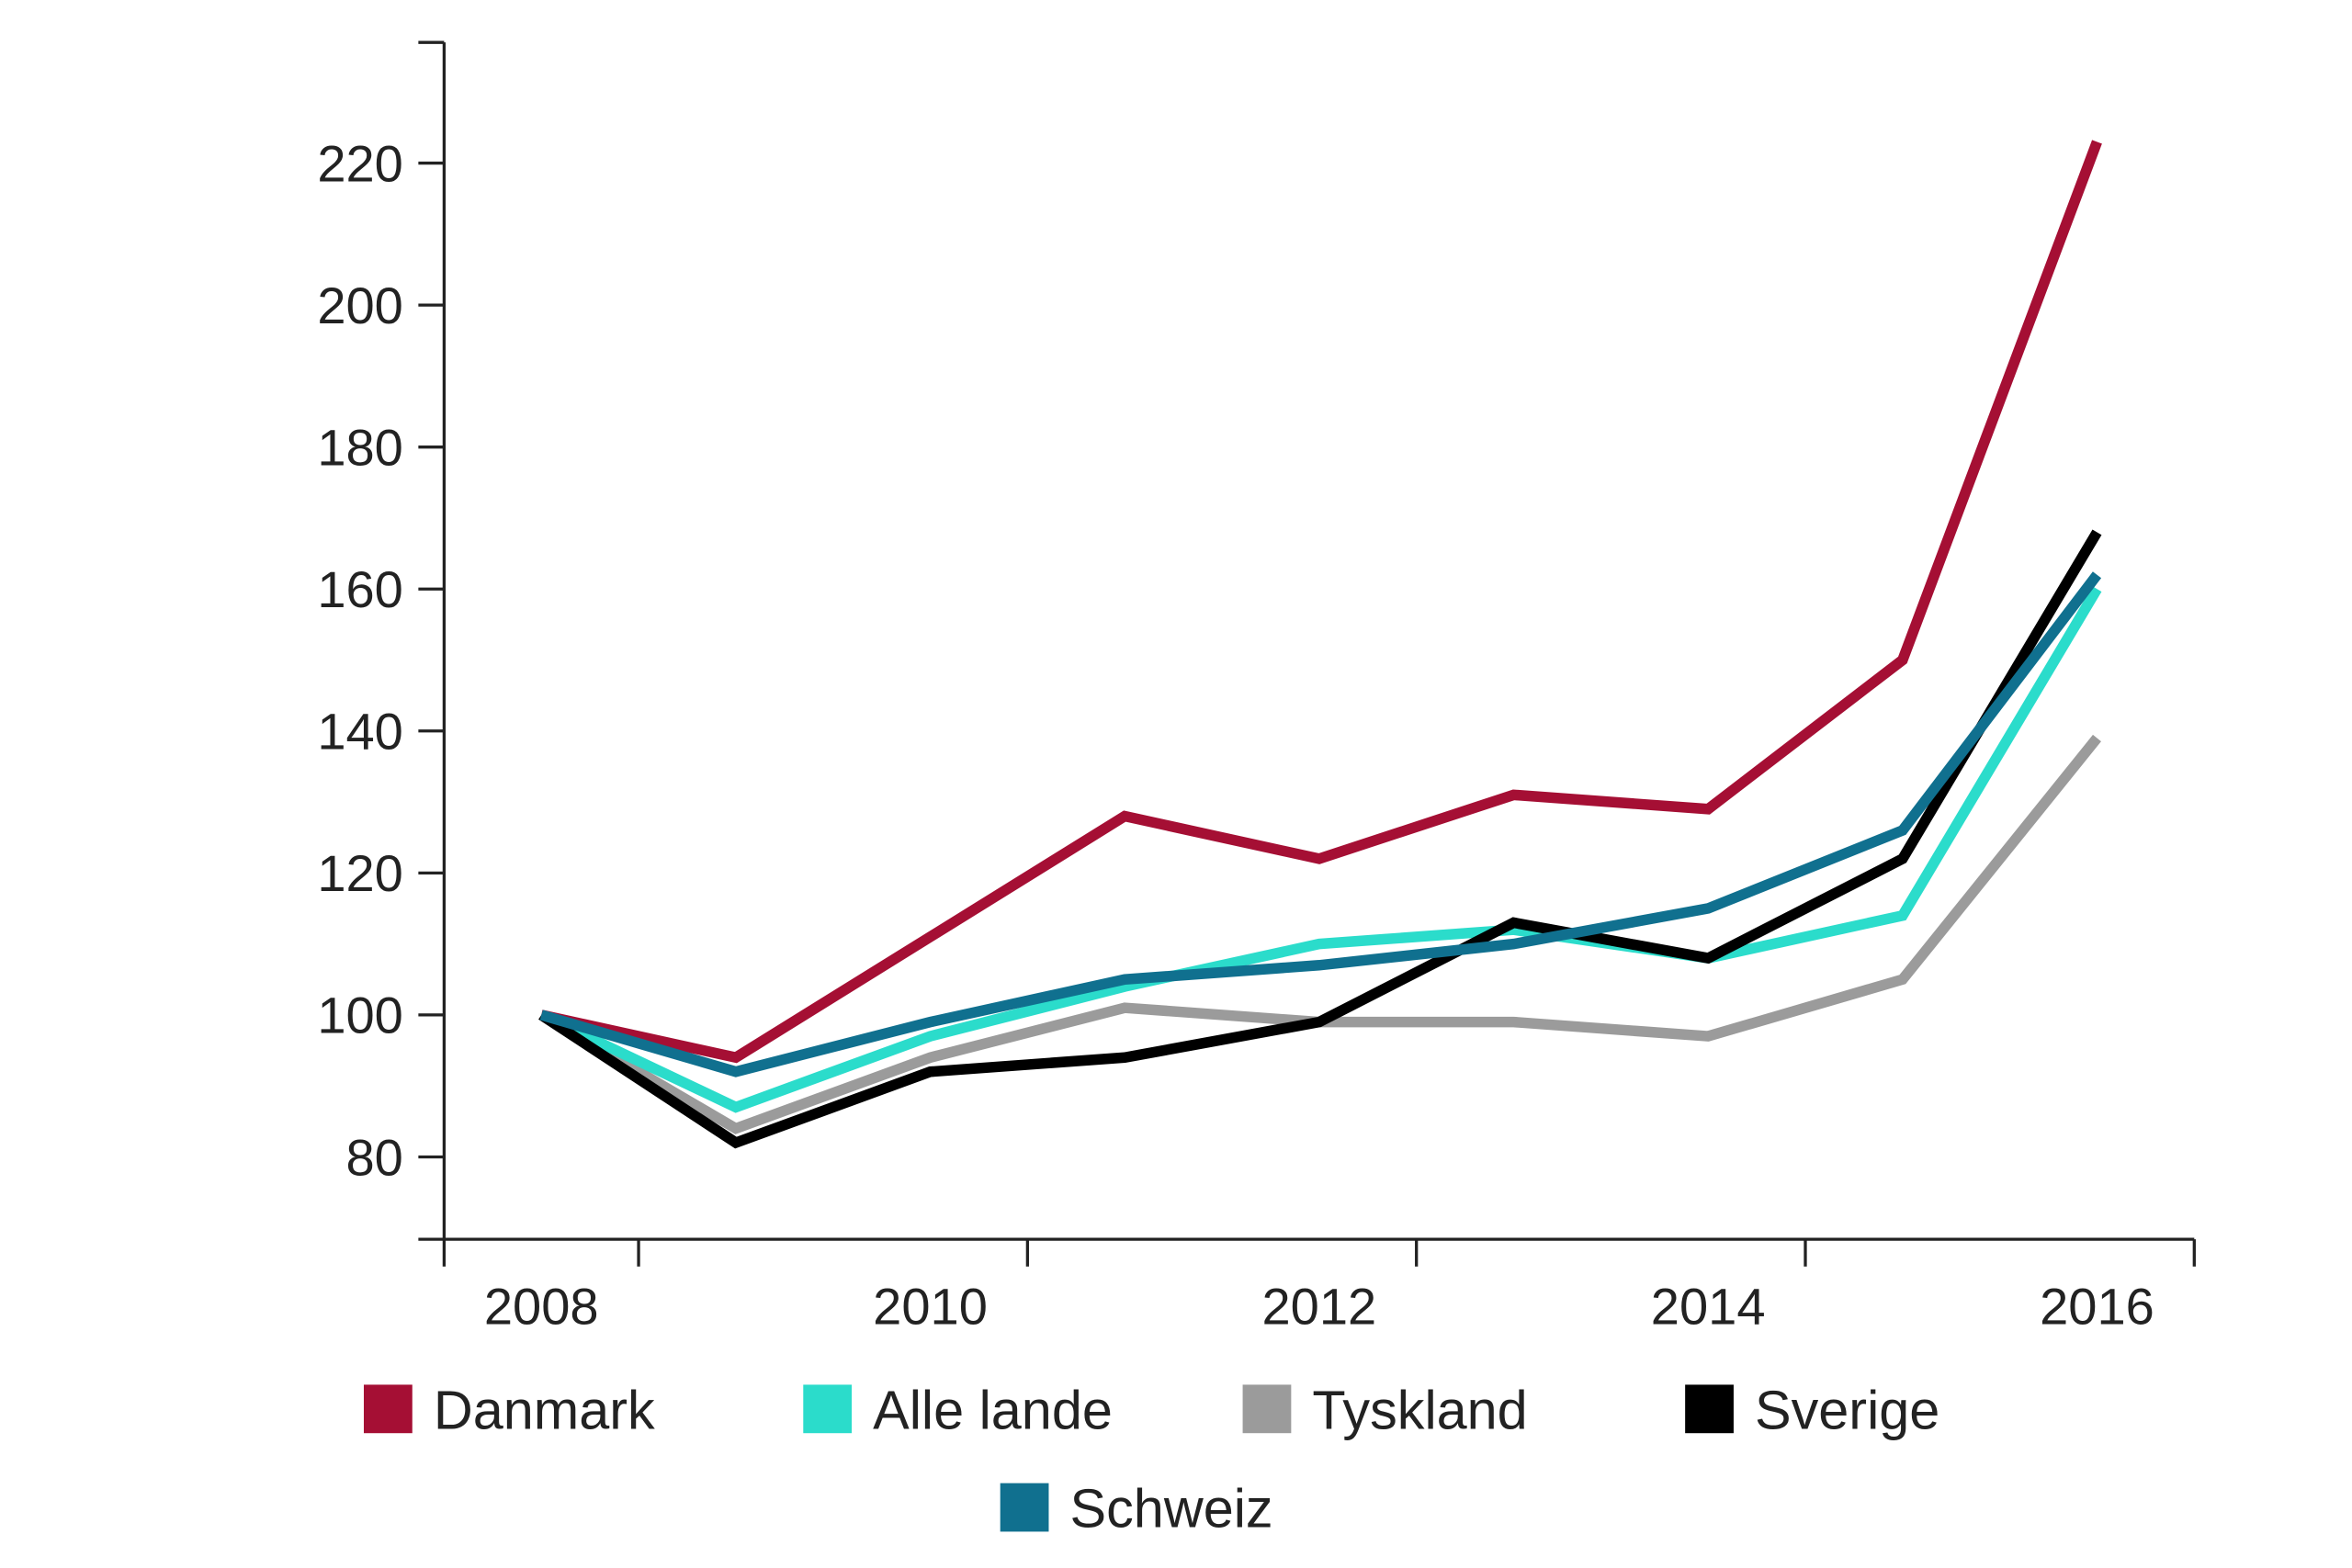 The height and width of the screenshot is (1568, 2352). I want to click on legend-label: Tyskland, so click(1420, 1409).